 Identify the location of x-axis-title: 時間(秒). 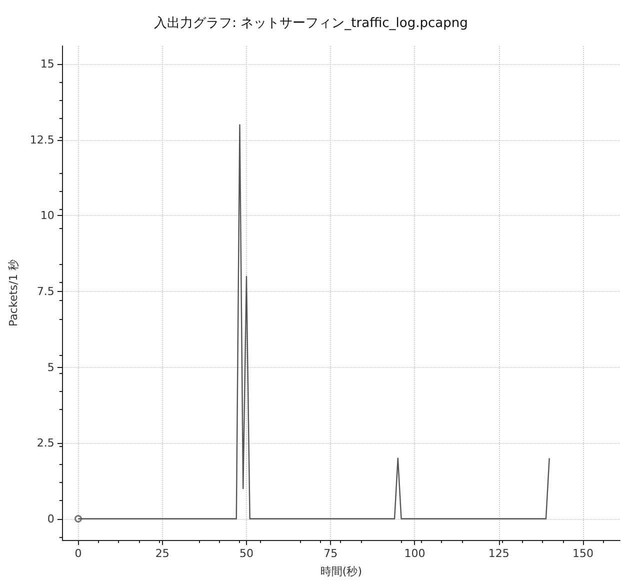
(341, 571).